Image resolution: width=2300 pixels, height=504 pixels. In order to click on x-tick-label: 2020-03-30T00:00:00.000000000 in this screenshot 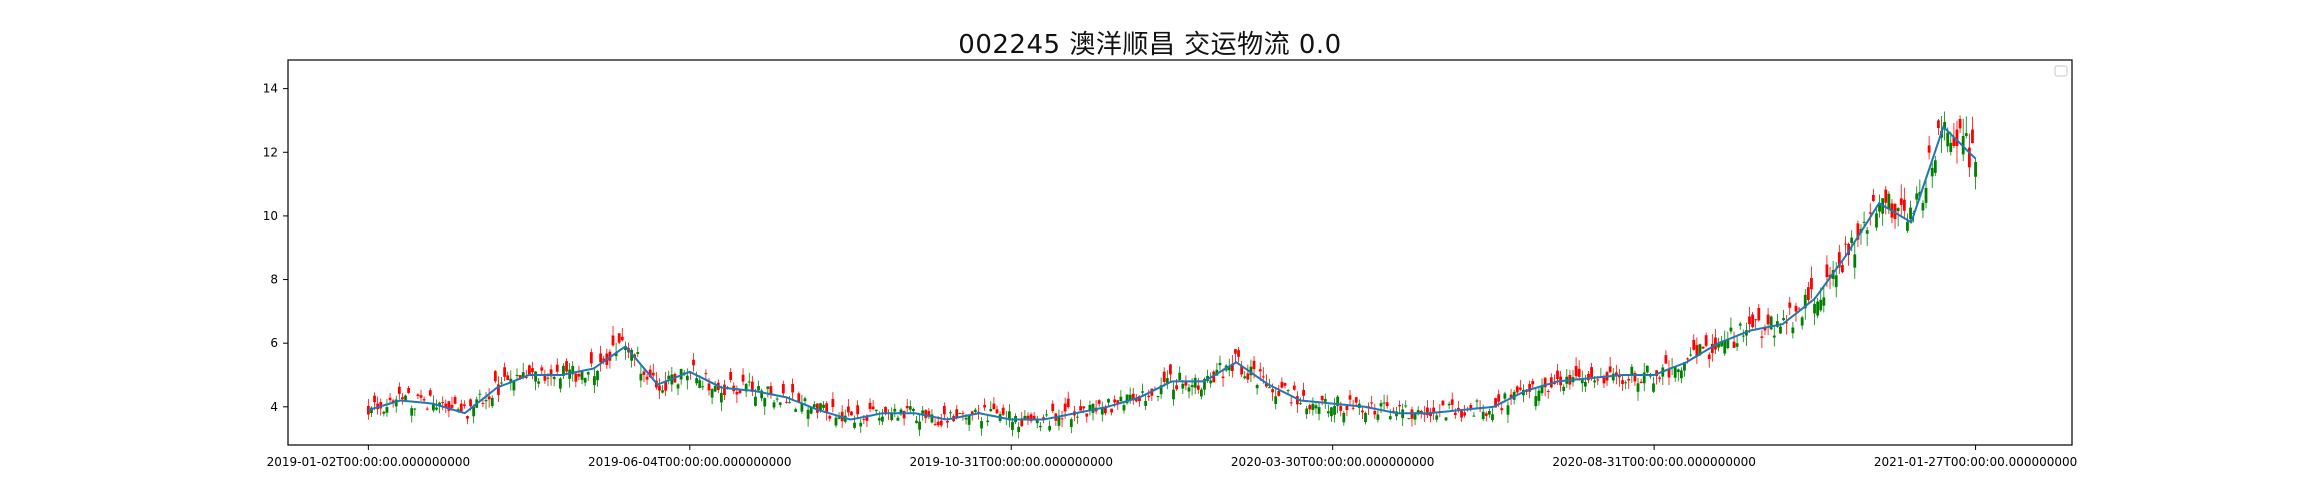, I will do `click(1333, 462)`.